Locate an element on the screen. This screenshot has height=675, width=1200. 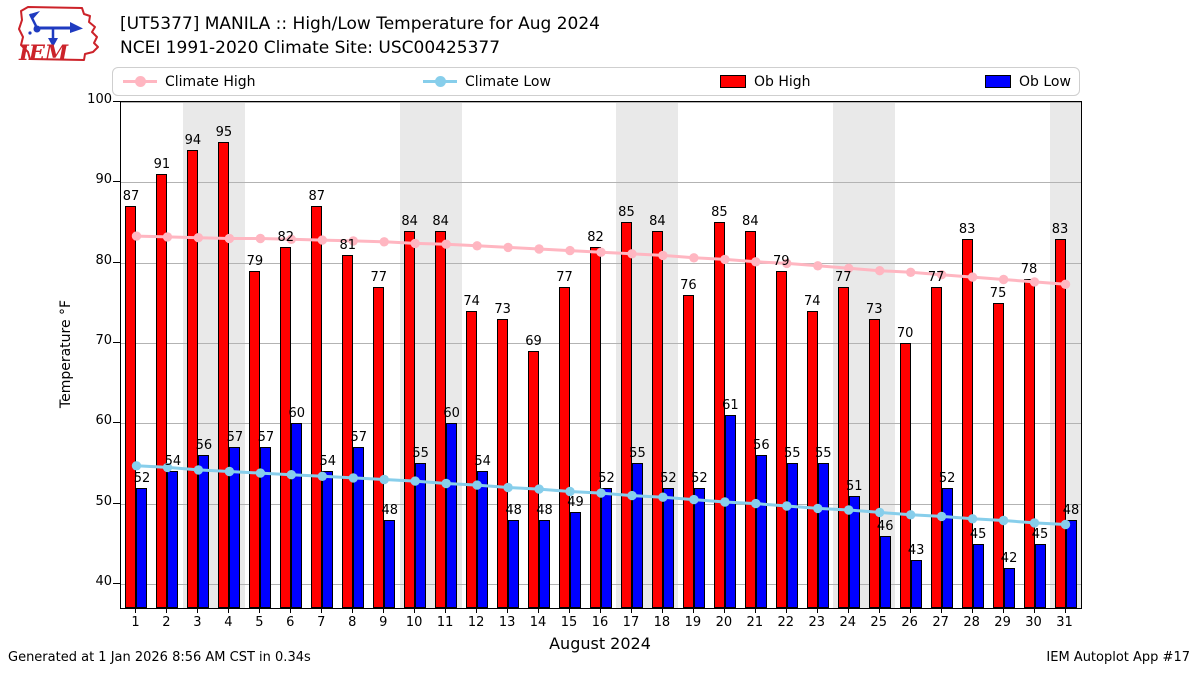
ob-high-value-label: 73 is located at coordinates (502, 309).